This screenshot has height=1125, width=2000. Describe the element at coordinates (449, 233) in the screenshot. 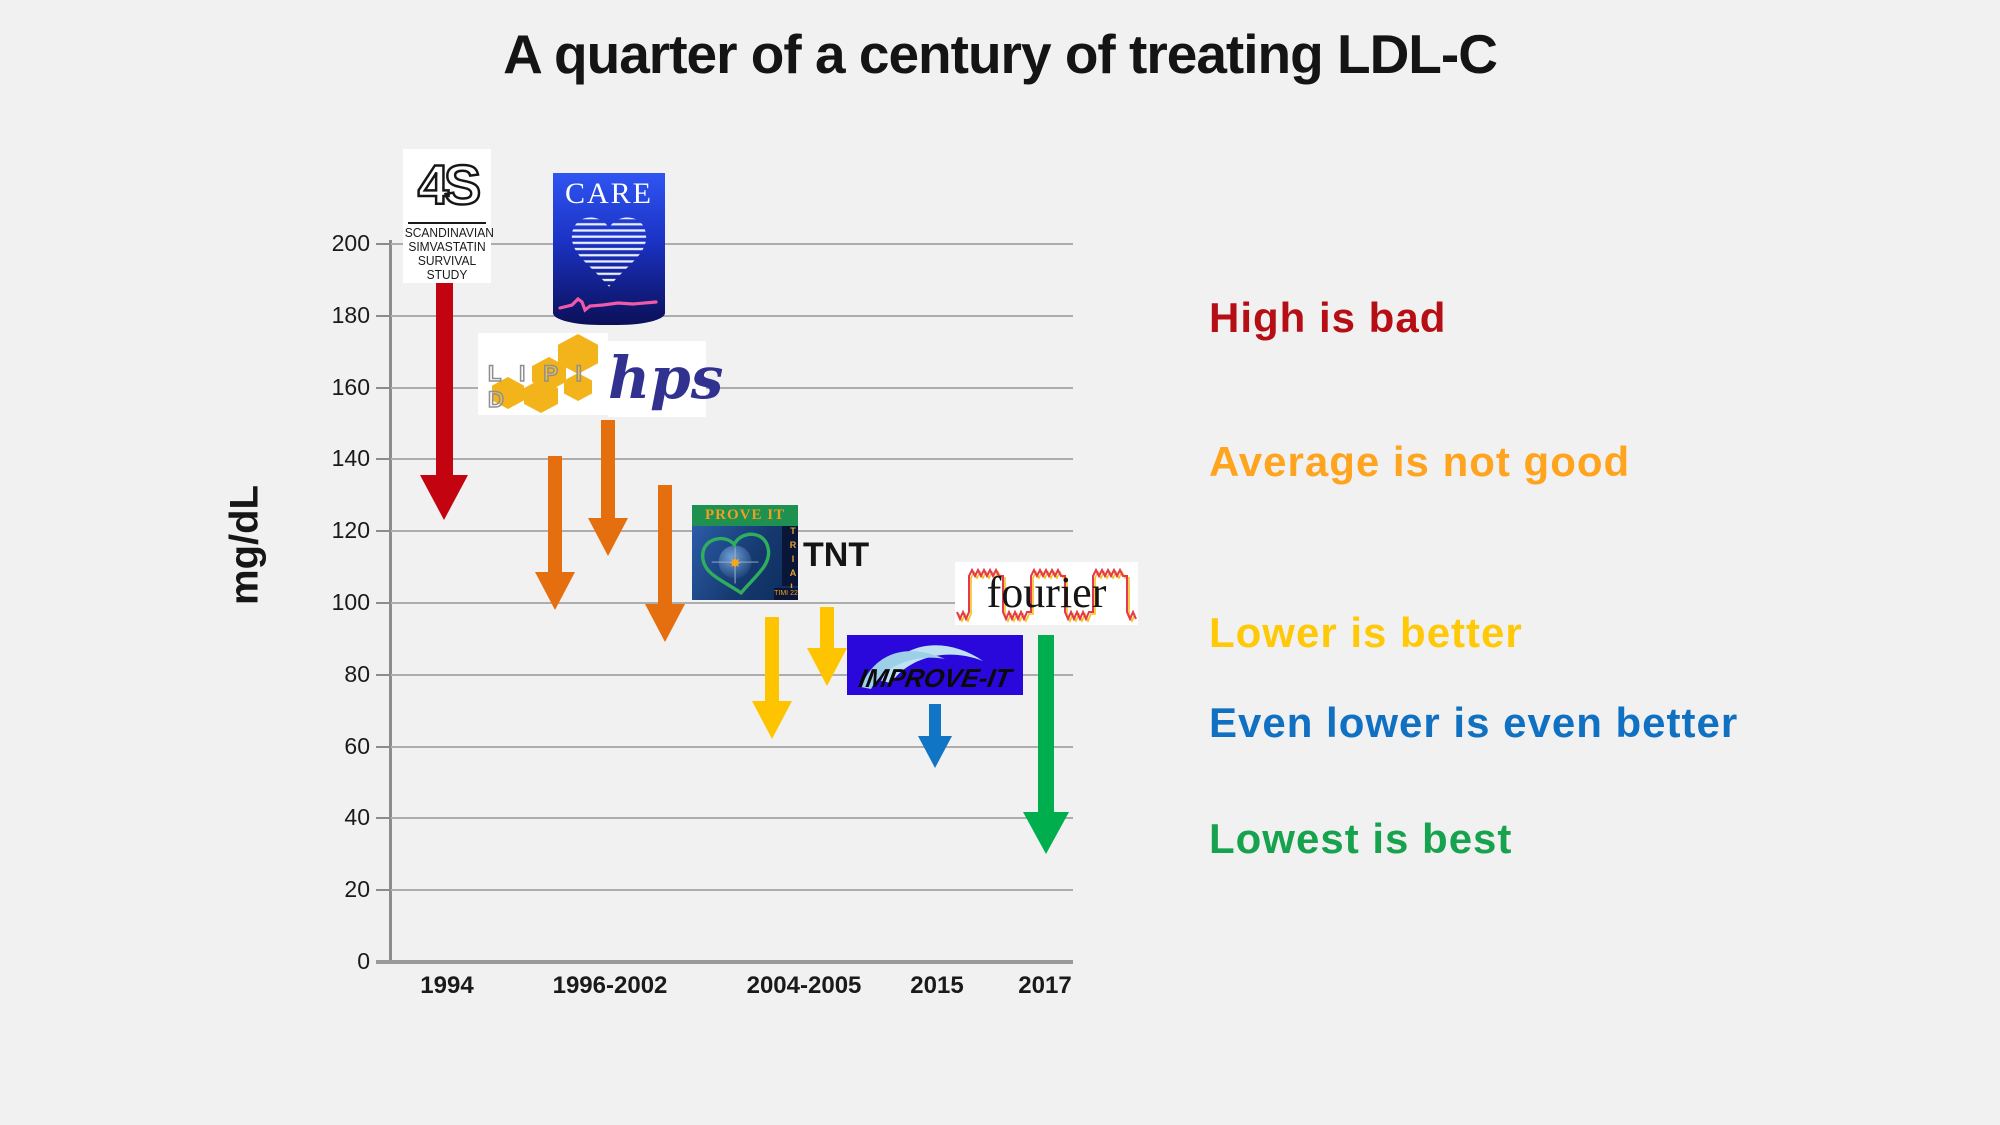

I see `4s-text-line: SCANDINAVIAN` at that location.